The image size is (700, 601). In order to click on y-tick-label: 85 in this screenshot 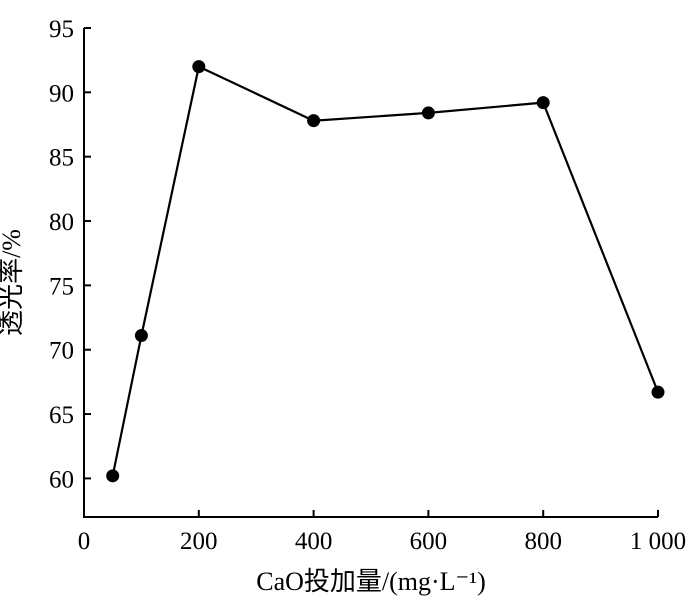, I will do `click(61, 158)`.